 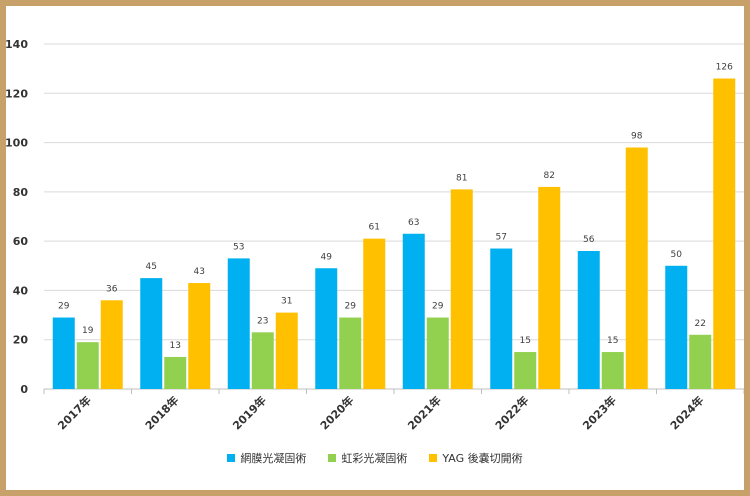 What do you see at coordinates (21, 241) in the screenshot?
I see `y-tick-label: 60` at bounding box center [21, 241].